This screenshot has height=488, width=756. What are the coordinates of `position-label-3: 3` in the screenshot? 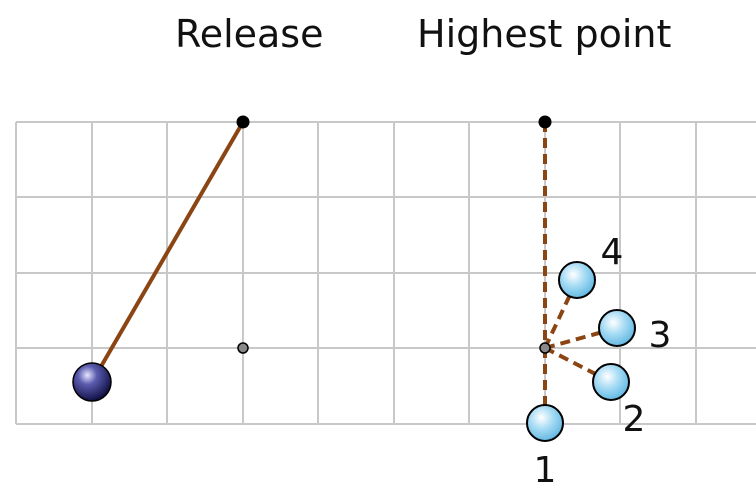 It's located at (660, 335).